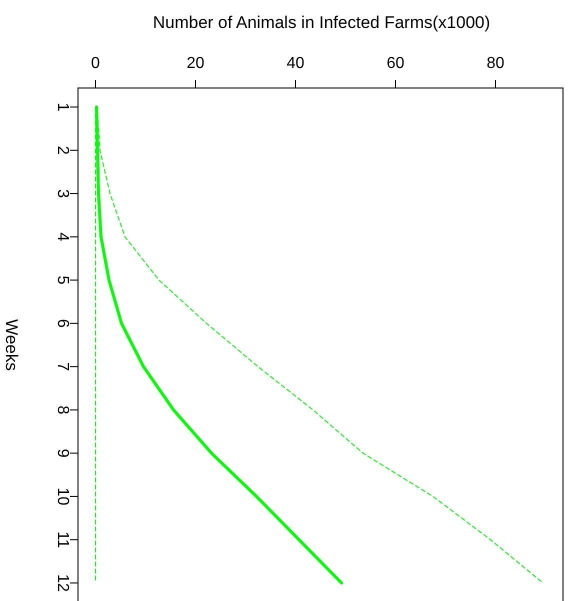 The image size is (569, 601). What do you see at coordinates (11, 345) in the screenshot?
I see `y-axis-title: Weeks` at bounding box center [11, 345].